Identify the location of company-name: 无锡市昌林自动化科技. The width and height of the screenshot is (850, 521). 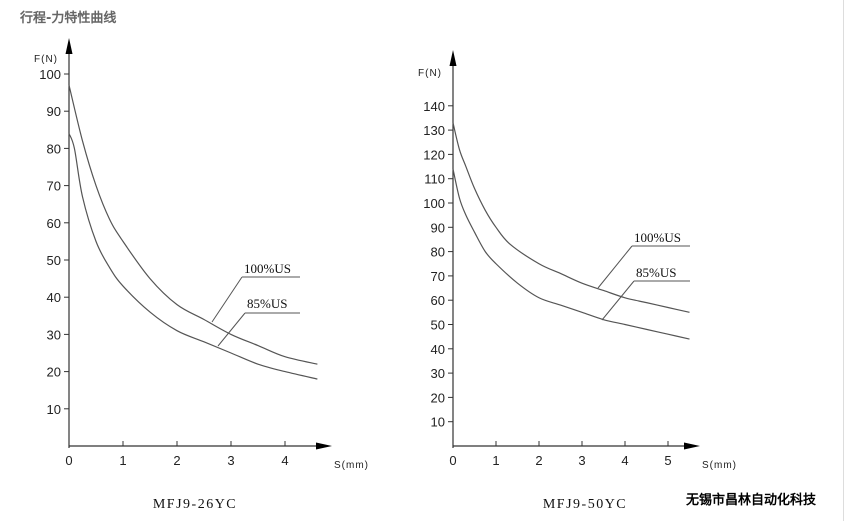
(751, 500).